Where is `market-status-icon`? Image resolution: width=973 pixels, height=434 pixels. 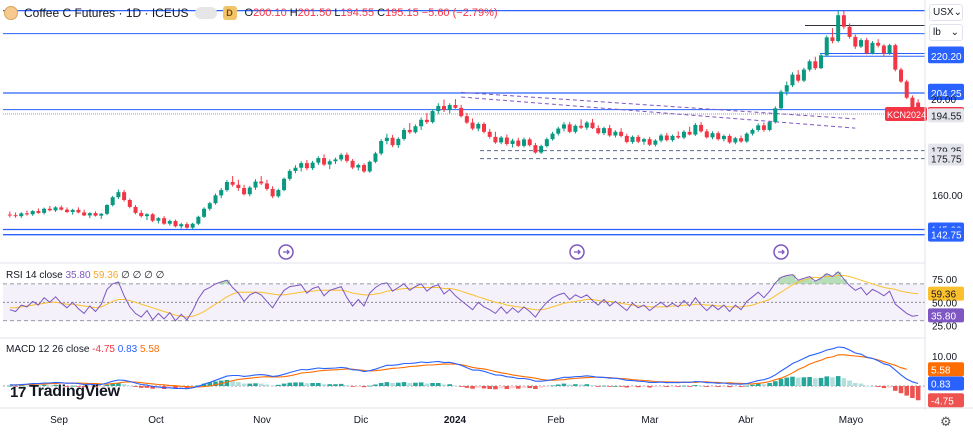 market-status-icon is located at coordinates (205, 13).